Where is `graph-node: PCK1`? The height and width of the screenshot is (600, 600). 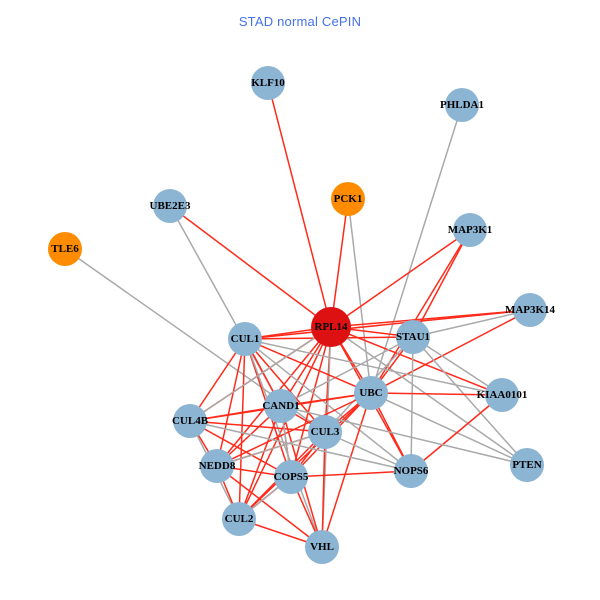
graph-node: PCK1 is located at coordinates (348, 199).